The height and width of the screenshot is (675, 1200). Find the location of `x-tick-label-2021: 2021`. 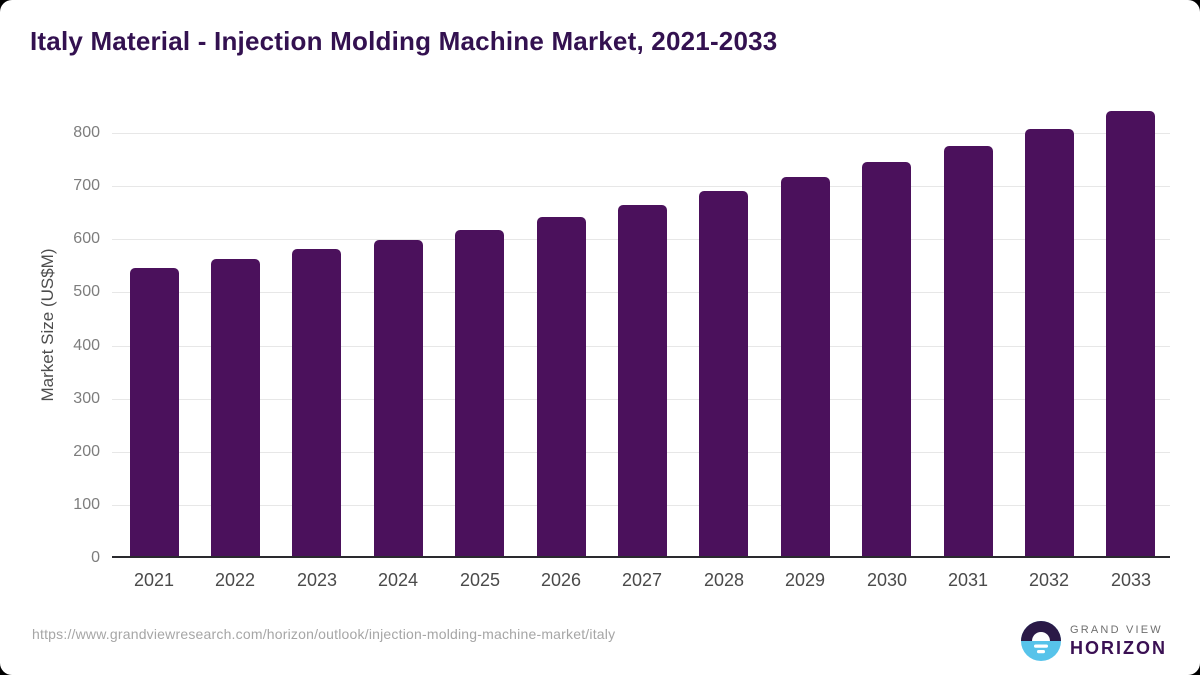

x-tick-label-2021: 2021 is located at coordinates (154, 580).